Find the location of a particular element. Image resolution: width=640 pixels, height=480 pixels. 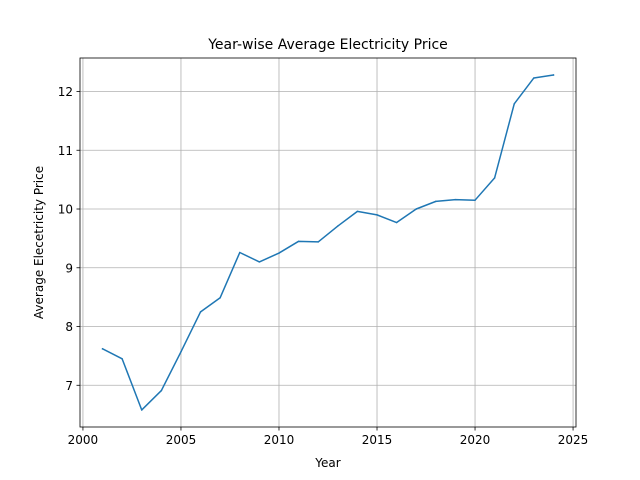

x-axis-label: Year is located at coordinates (327, 463).